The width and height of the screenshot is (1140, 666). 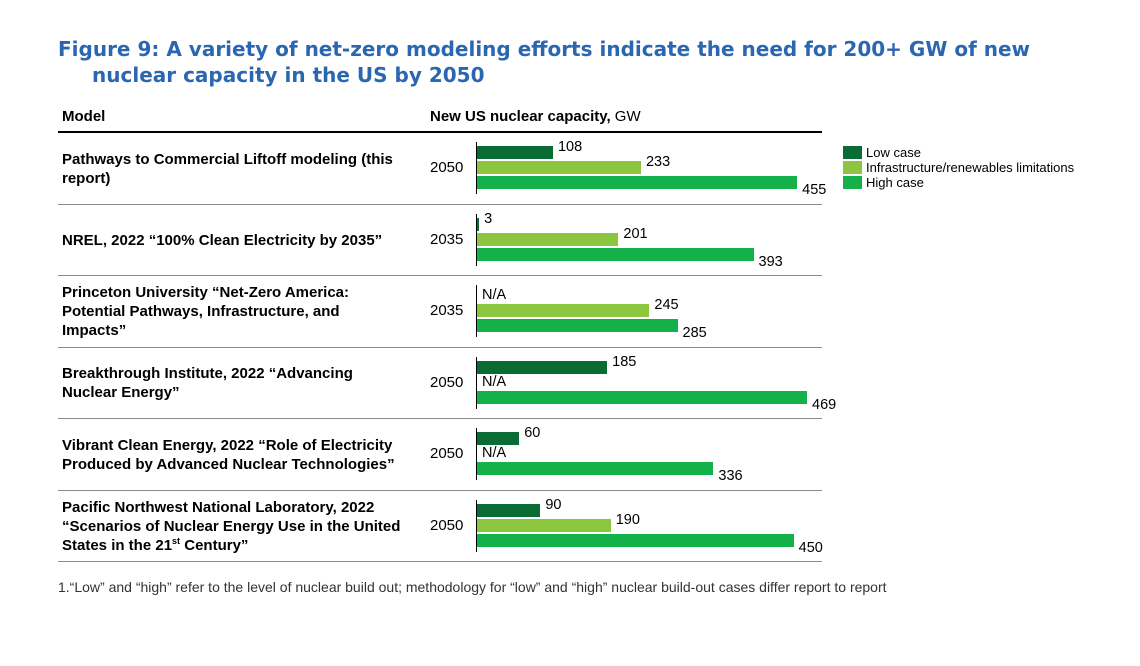 I want to click on value-label-low: 60, so click(x=532, y=433).